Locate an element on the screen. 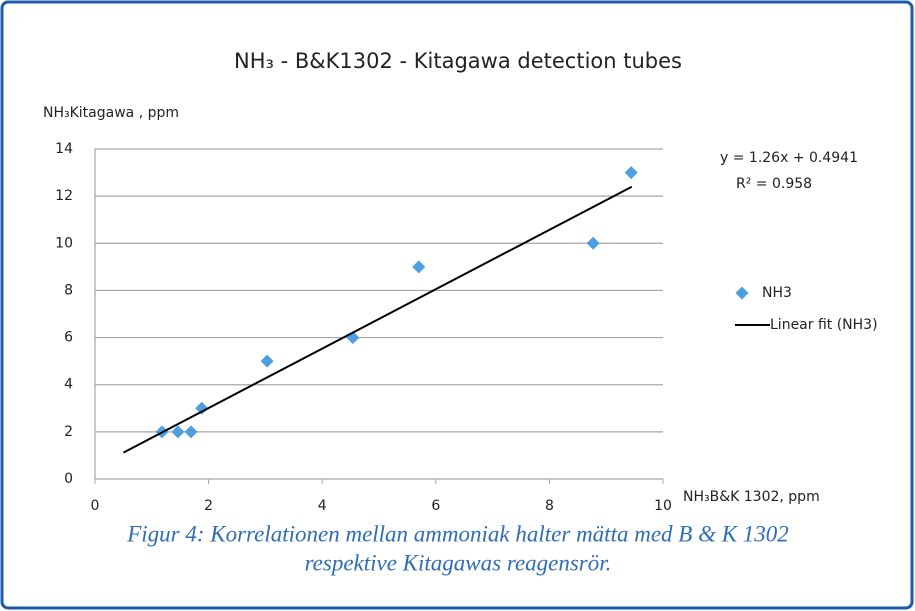 The image size is (915, 611). x-tick-label: 8 is located at coordinates (549, 506).